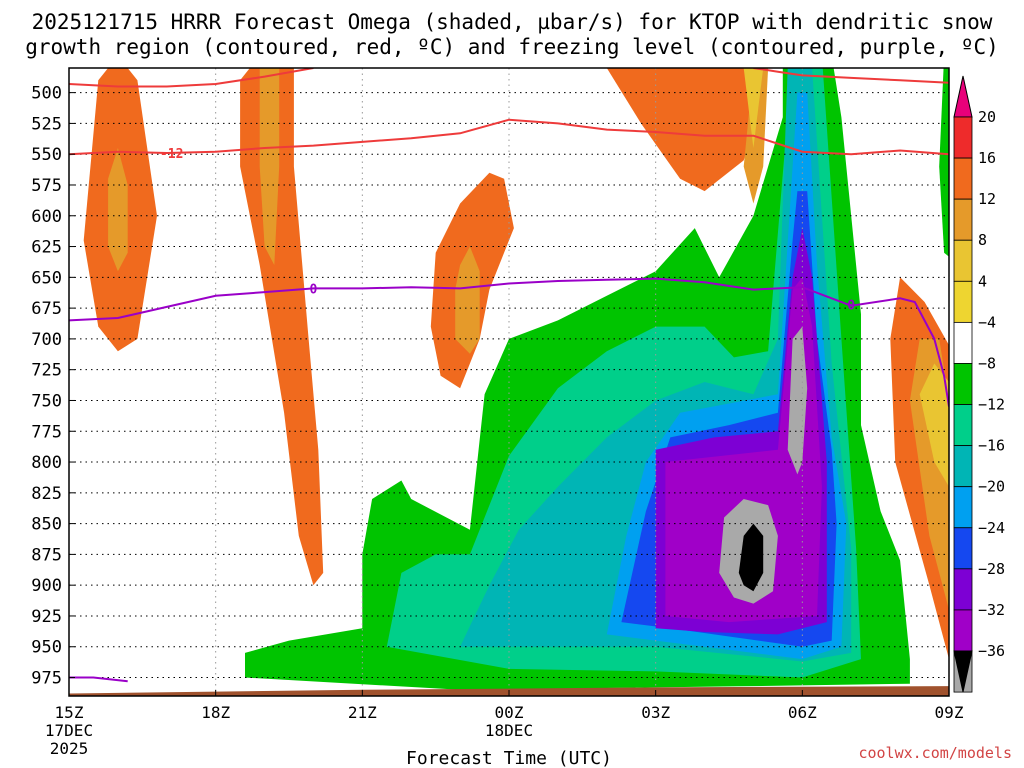  What do you see at coordinates (991, 569) in the screenshot?
I see `colorbar-label-11: −28` at bounding box center [991, 569].